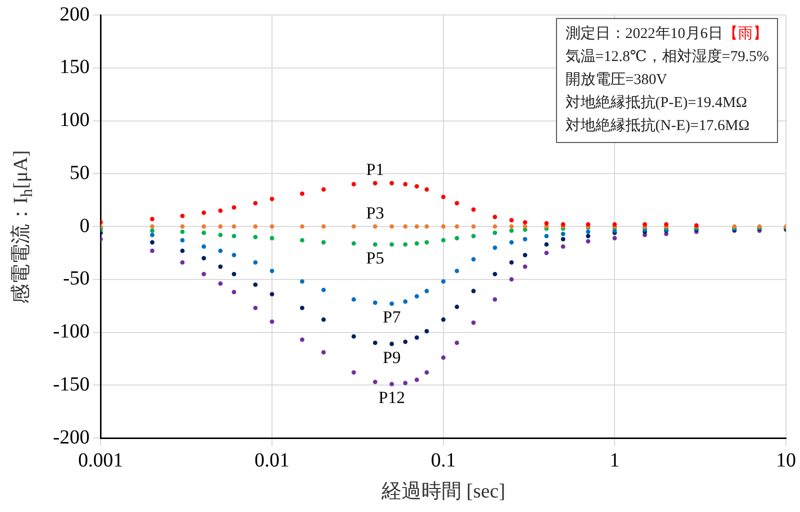 The width and height of the screenshot is (800, 512). What do you see at coordinates (71, 437) in the screenshot?
I see `y-tick-label: -200` at bounding box center [71, 437].